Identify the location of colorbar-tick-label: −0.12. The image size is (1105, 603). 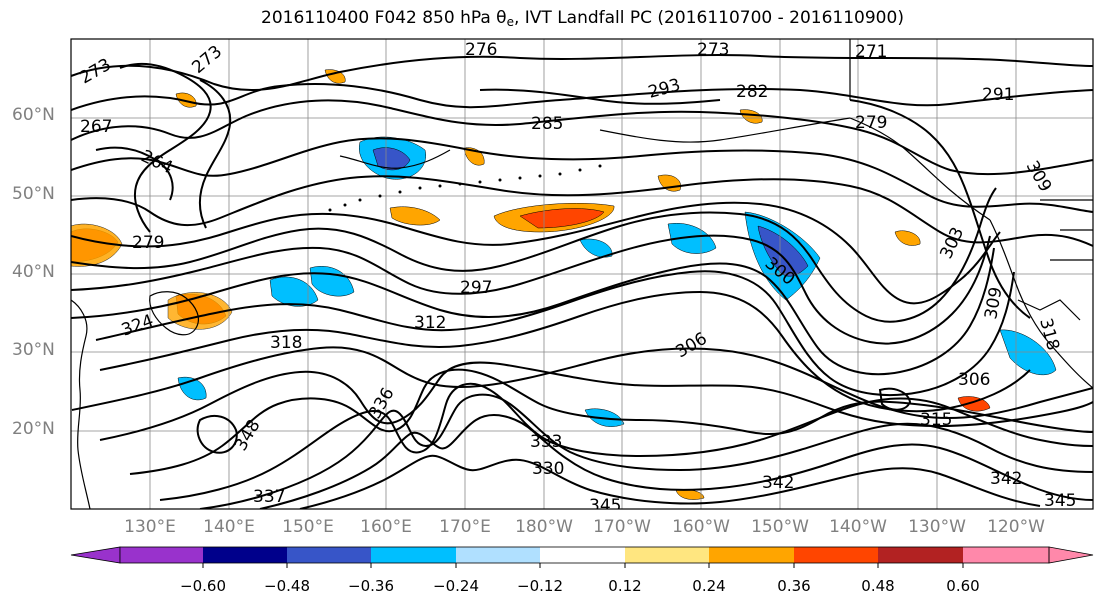
(540, 586).